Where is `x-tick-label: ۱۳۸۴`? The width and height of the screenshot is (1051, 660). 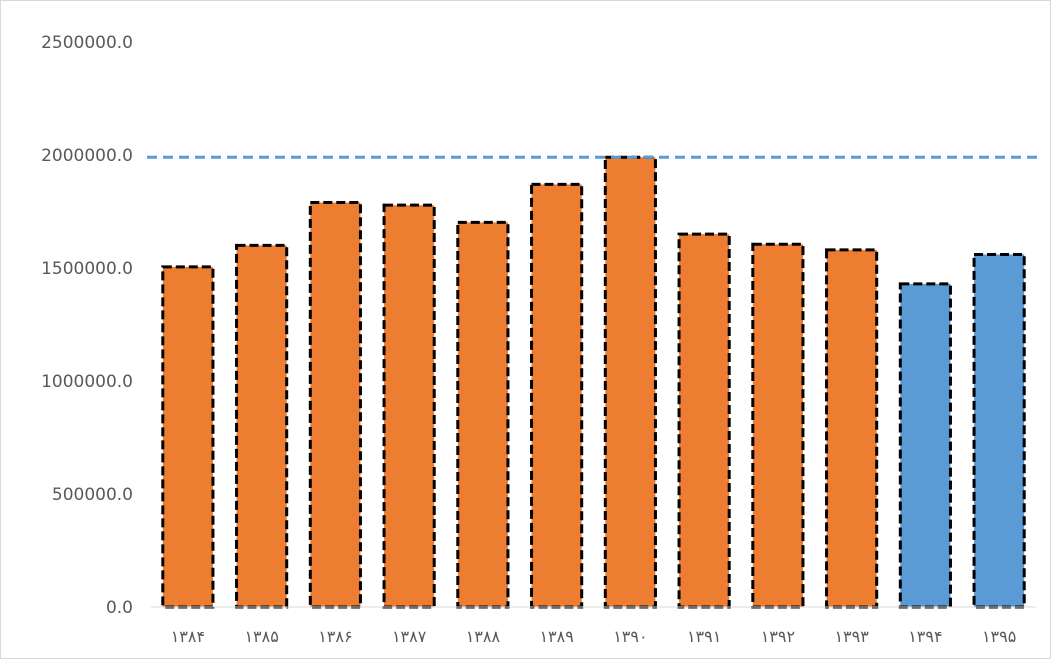
x-tick-label: ۱۳۸۴ is located at coordinates (188, 636).